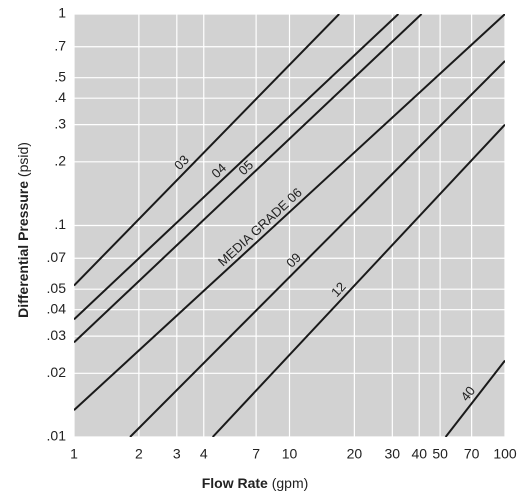 The image size is (524, 496). Describe the element at coordinates (23, 159) in the screenshot. I see `y-label-unit: (psid)` at that location.